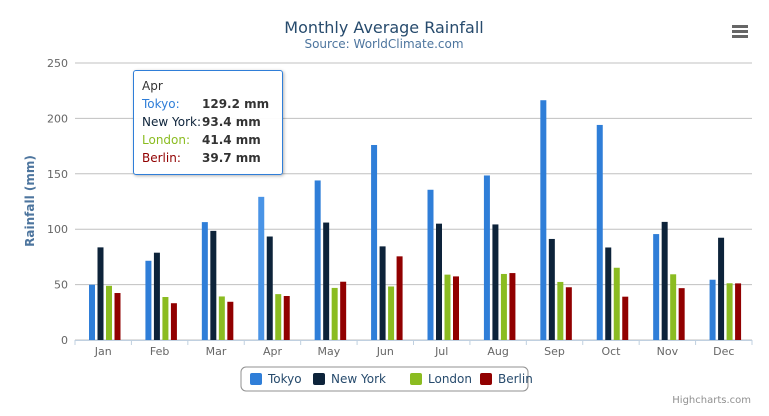 The image size is (769, 416). I want to click on y-axis-title: Rainfall (mm), so click(30, 201).